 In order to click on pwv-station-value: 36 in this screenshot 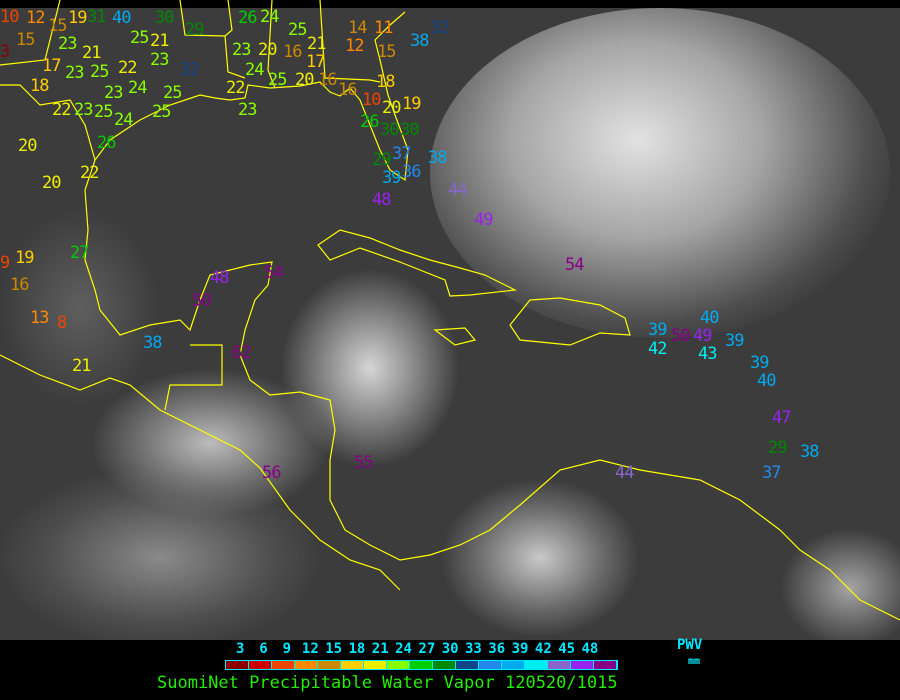, I will do `click(412, 172)`.